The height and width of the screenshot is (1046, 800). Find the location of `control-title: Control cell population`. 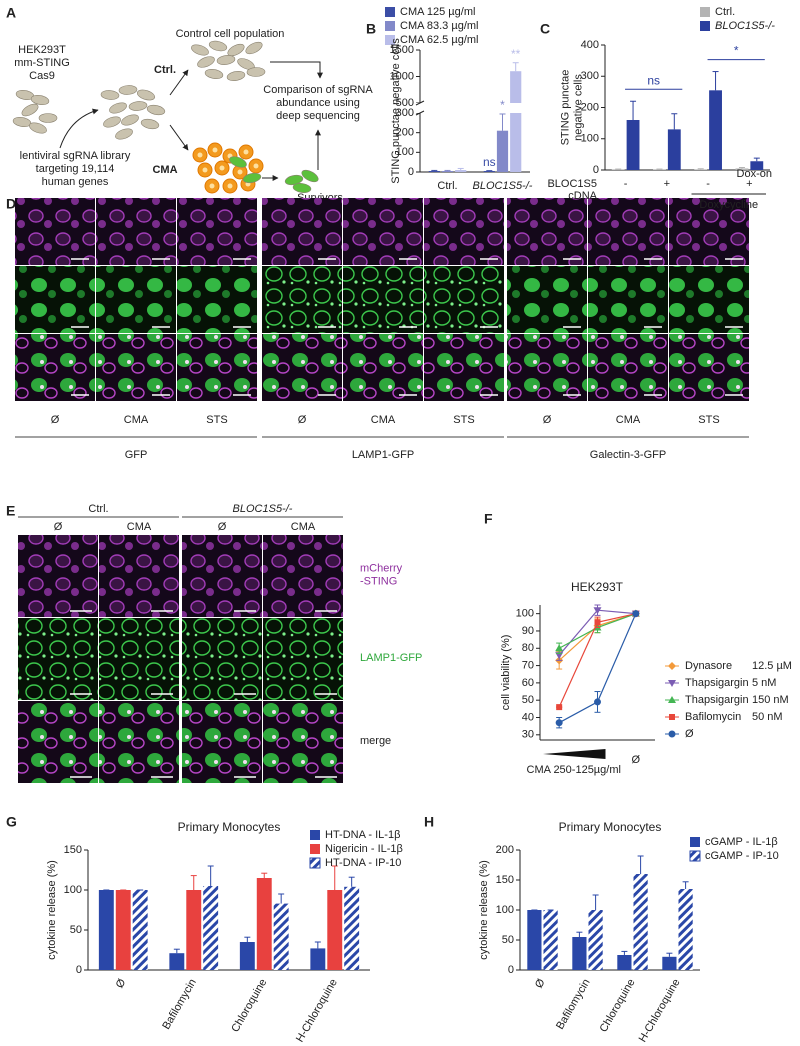

control-title: Control cell population is located at coordinates (230, 34).